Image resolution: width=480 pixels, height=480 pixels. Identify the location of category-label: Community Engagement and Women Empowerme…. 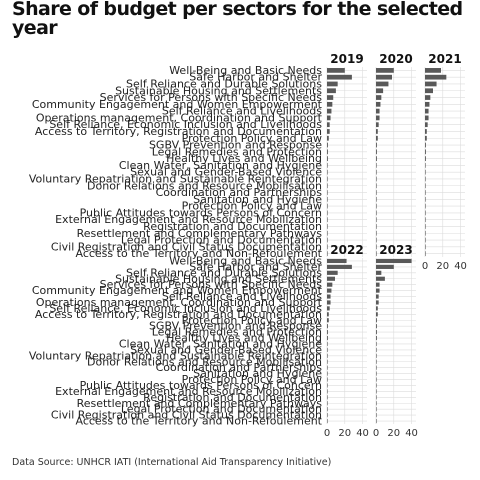
(177, 104).